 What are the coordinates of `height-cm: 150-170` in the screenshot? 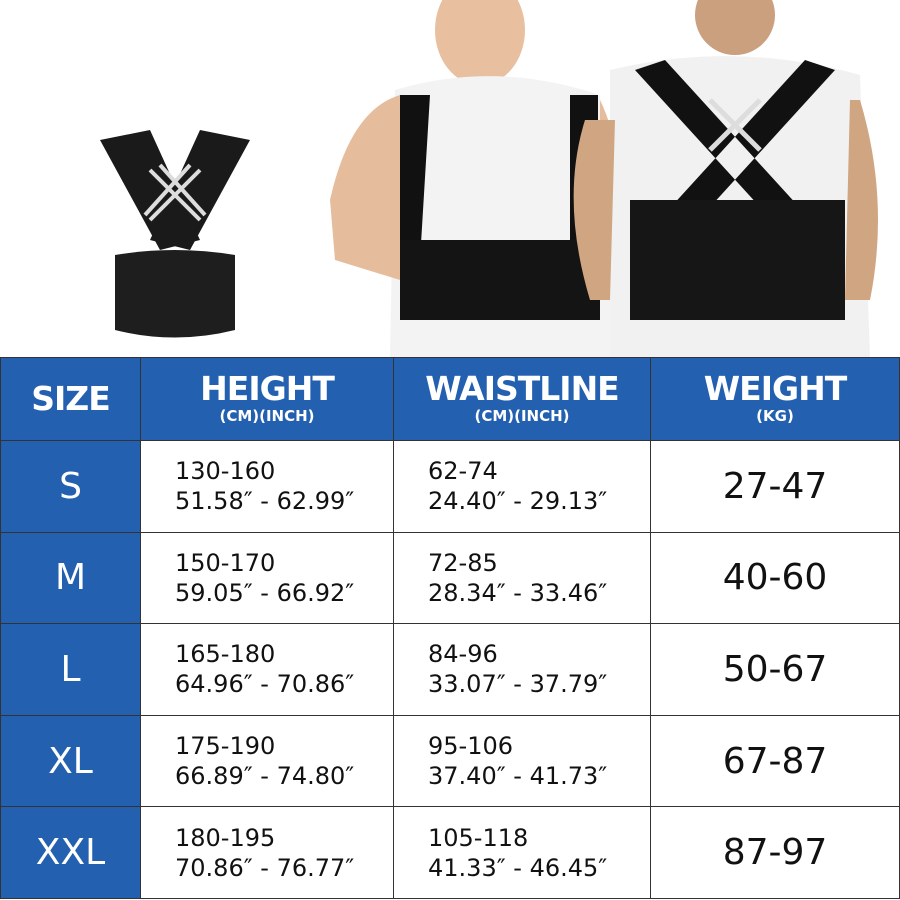 It's located at (225, 562).